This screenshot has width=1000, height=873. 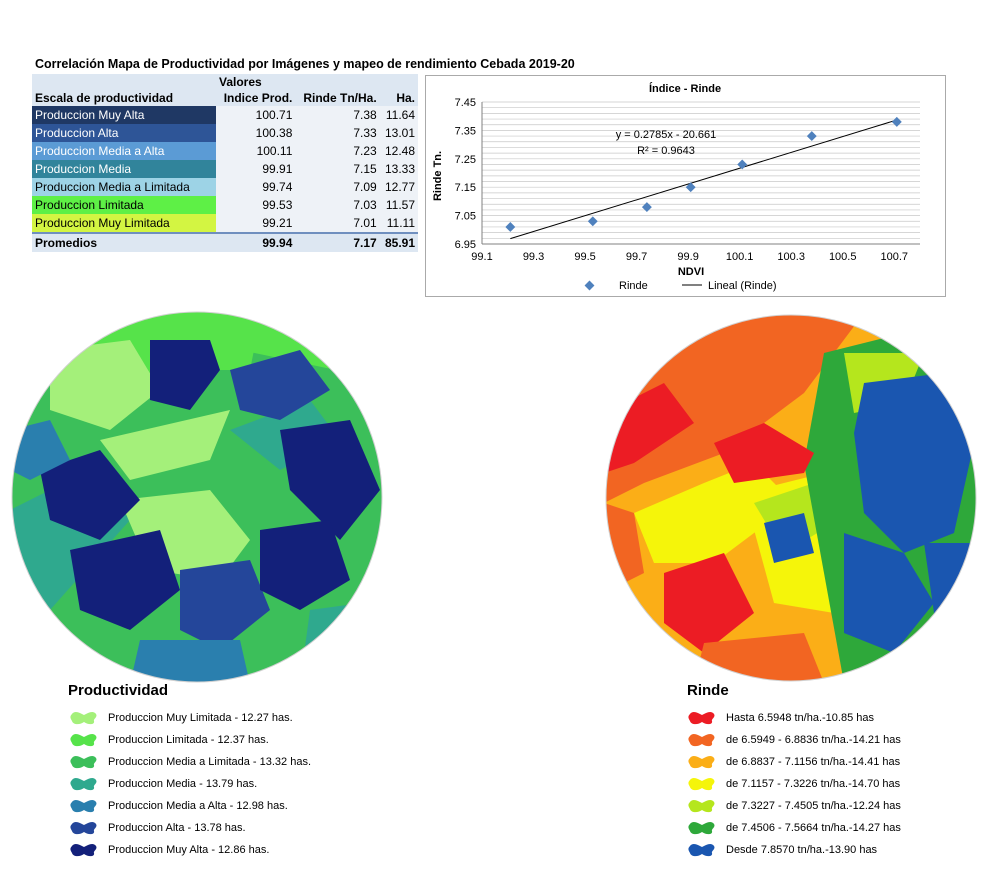 What do you see at coordinates (198, 806) in the screenshot?
I see `legend-label: Produccion Media a Alta - 12.98 has.` at bounding box center [198, 806].